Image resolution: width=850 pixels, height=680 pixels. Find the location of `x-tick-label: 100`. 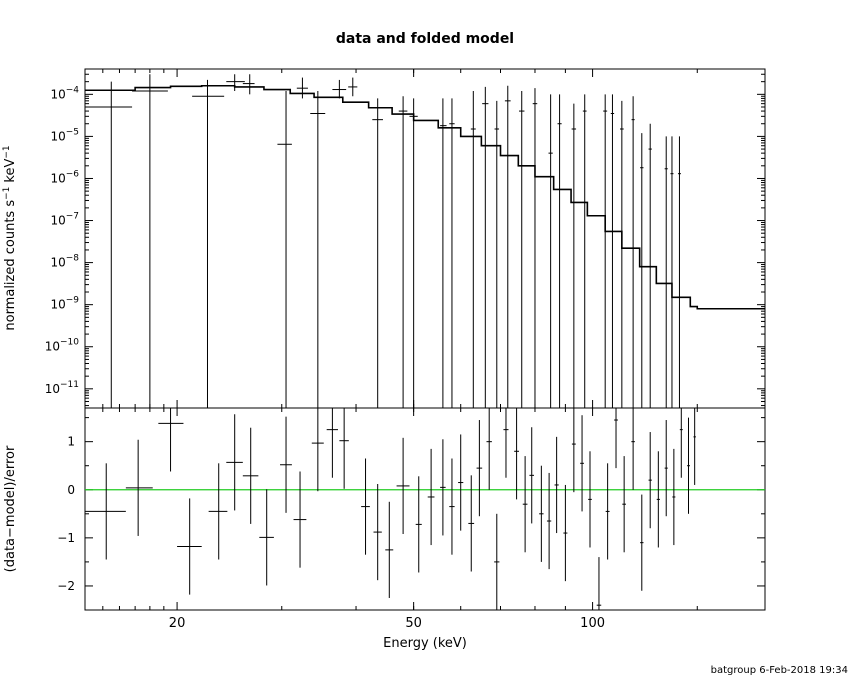

x-tick-label: 100 is located at coordinates (592, 623).